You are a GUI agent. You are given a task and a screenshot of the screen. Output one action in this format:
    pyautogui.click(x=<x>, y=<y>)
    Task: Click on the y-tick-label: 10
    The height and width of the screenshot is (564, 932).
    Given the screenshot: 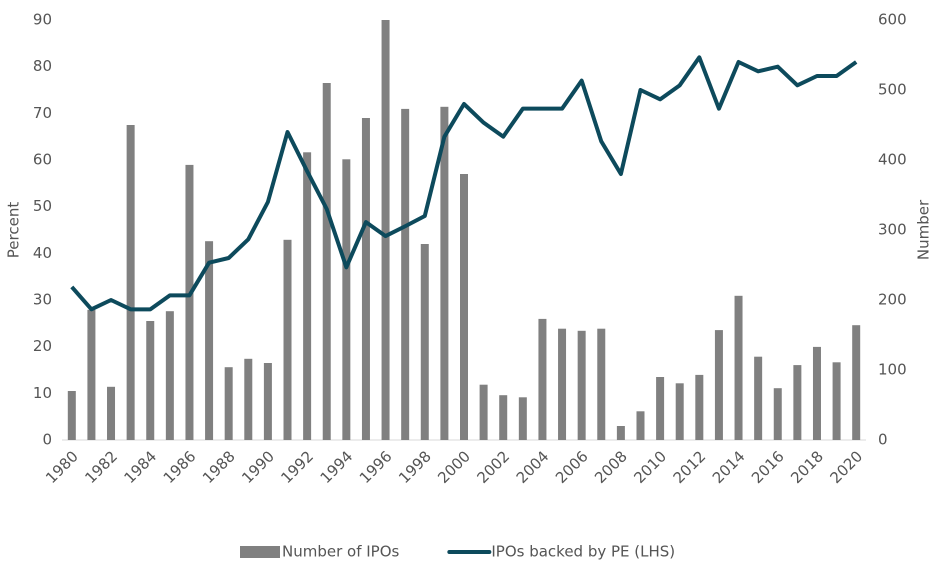 What is the action you would take?
    pyautogui.click(x=42, y=393)
    